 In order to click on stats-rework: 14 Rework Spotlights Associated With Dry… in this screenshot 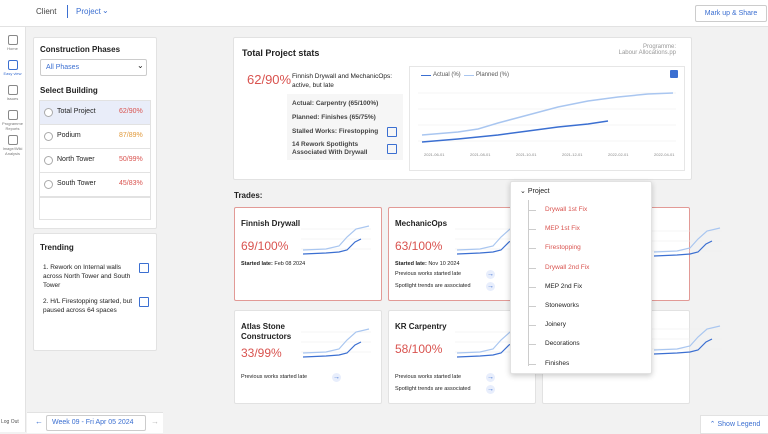, I will do `click(330, 148)`.